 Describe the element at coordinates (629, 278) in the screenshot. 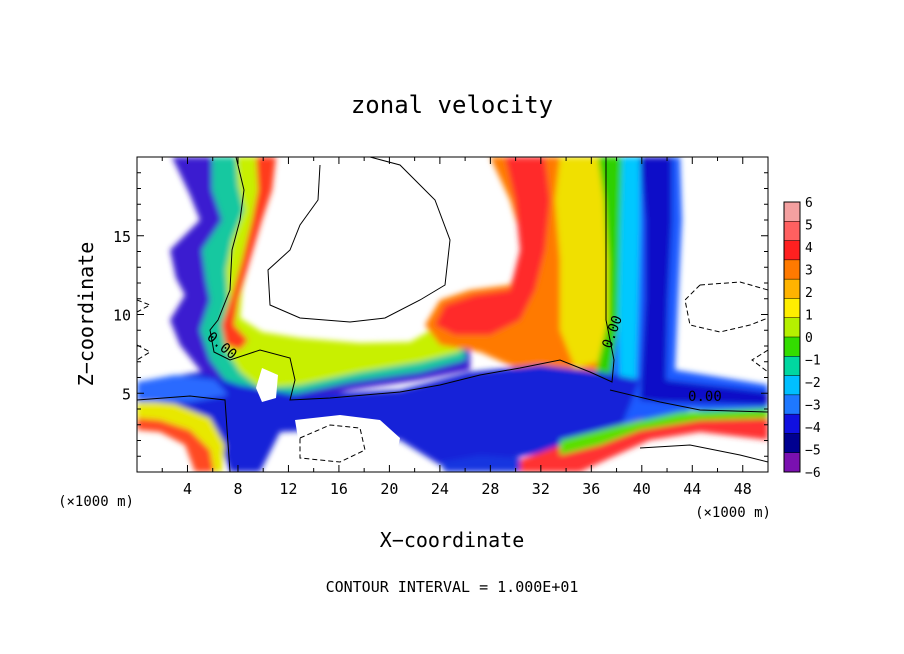

I see `field-right-jet-cyan` at that location.